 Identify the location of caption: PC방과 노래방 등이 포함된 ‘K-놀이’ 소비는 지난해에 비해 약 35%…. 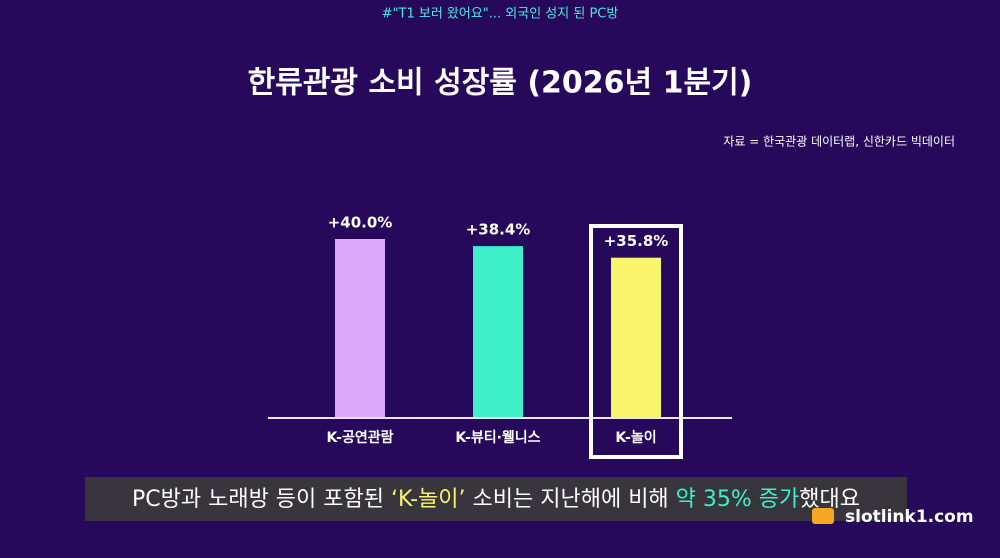
(496, 499).